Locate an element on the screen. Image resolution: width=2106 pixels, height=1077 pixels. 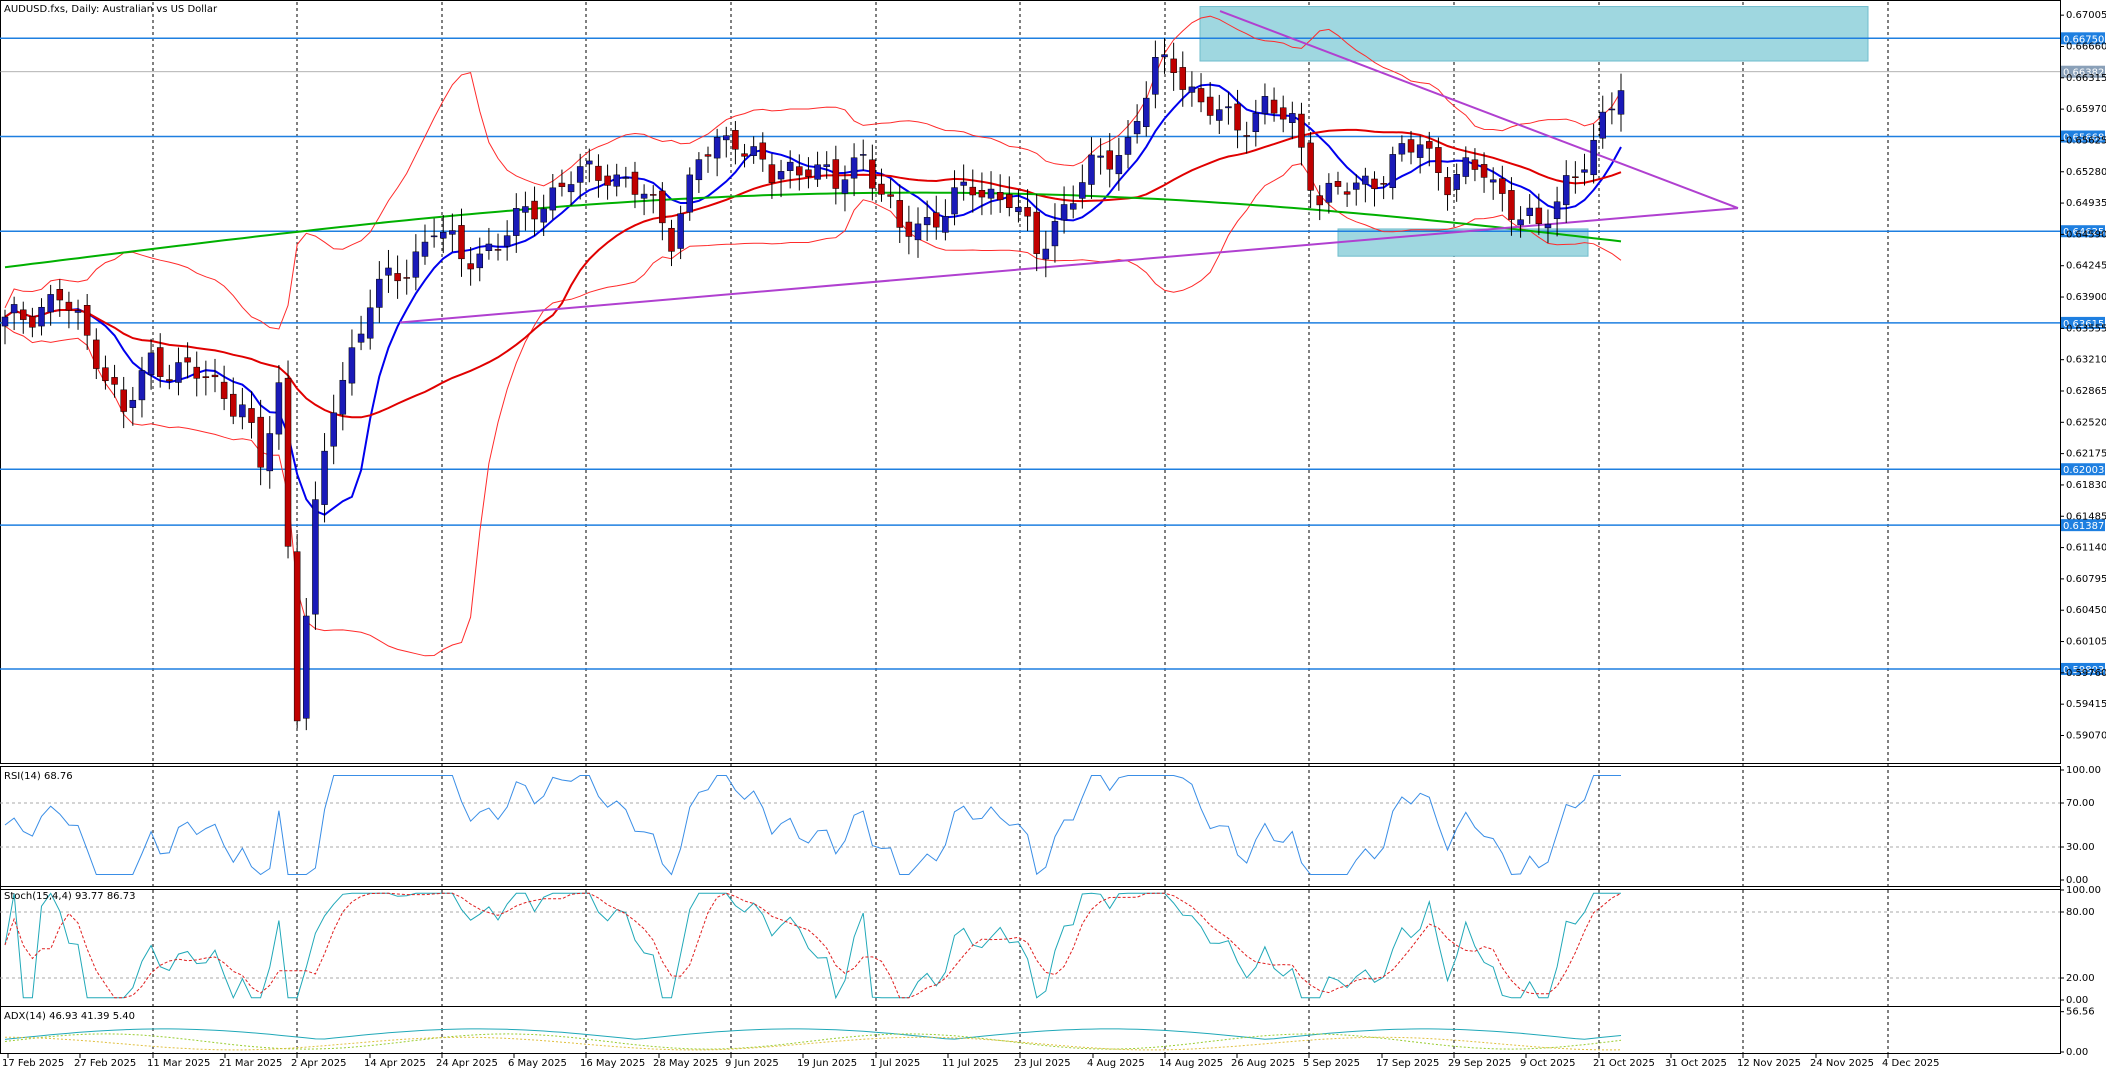
adx-panel is located at coordinates (1030, 1030).